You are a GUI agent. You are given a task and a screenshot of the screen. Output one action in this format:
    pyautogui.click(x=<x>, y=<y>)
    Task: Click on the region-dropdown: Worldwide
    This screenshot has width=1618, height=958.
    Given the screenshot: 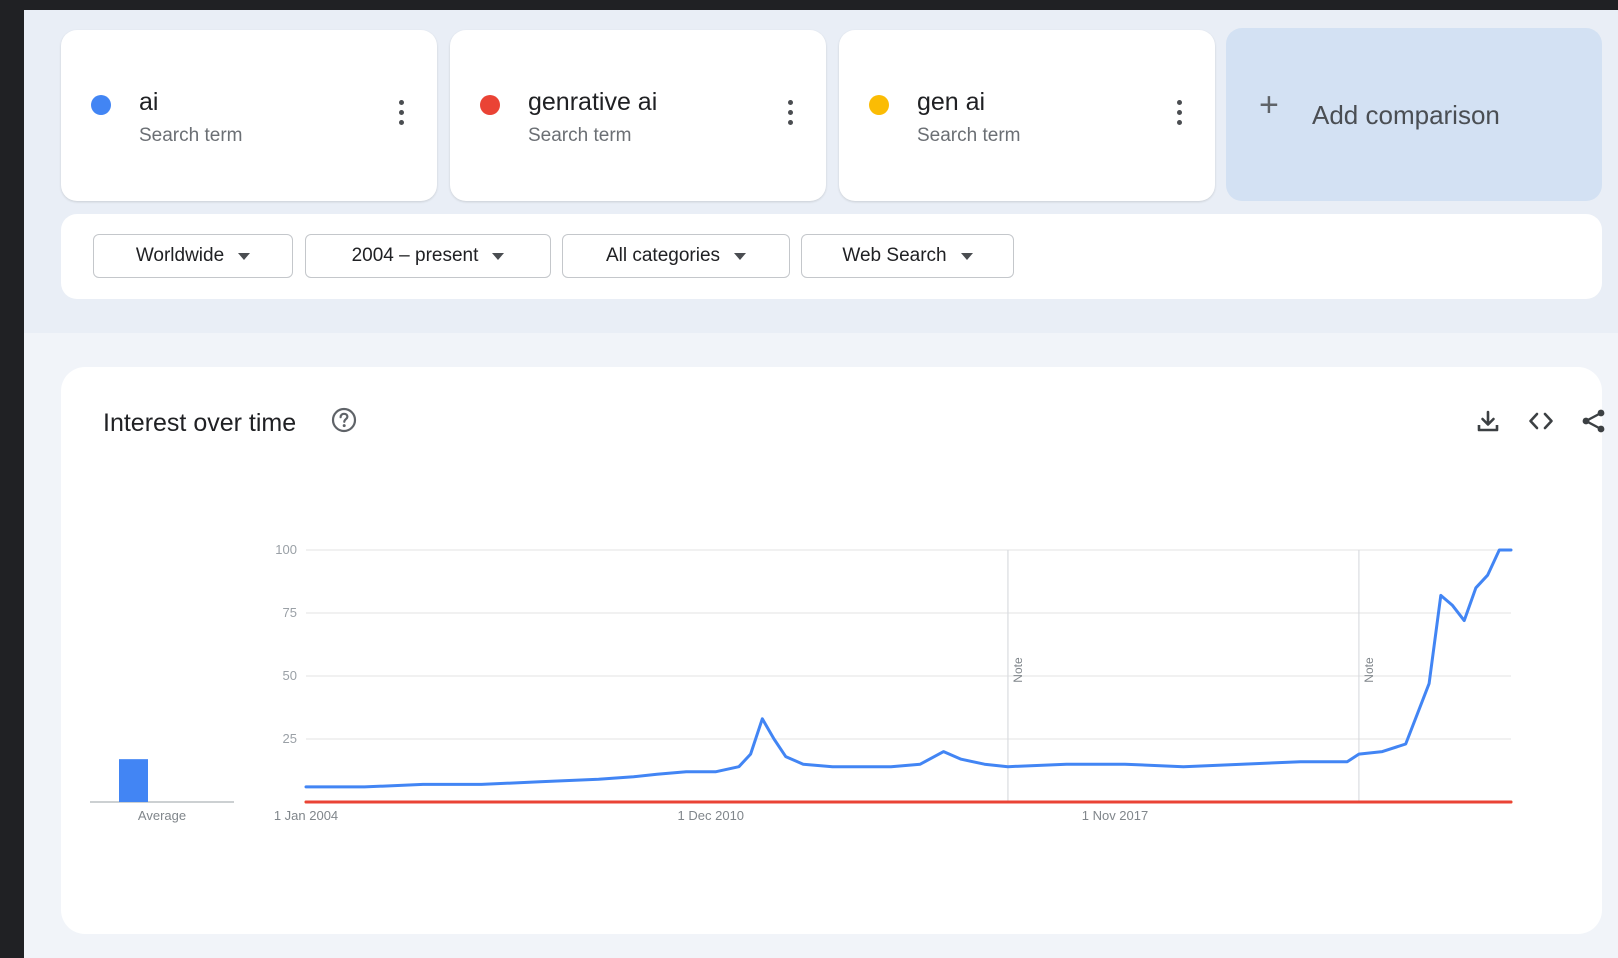 What is the action you would take?
    pyautogui.click(x=193, y=256)
    